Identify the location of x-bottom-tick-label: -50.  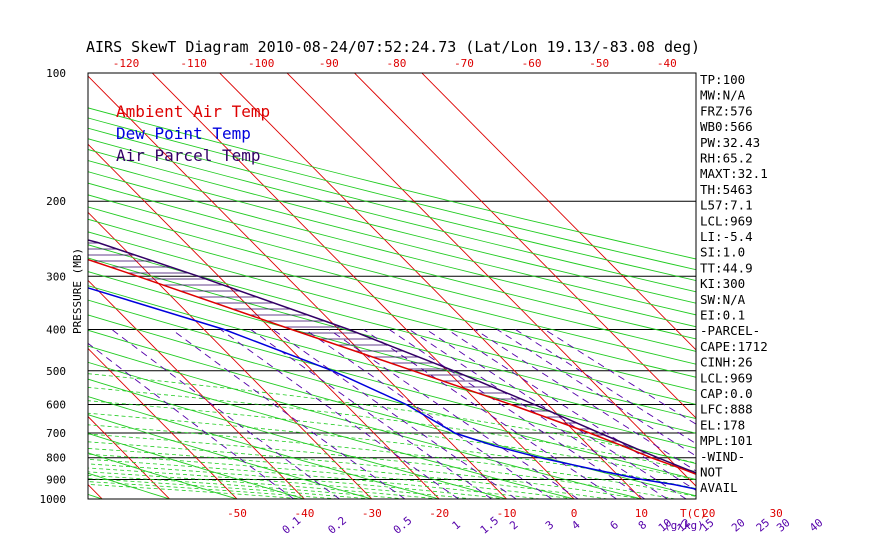
(237, 513).